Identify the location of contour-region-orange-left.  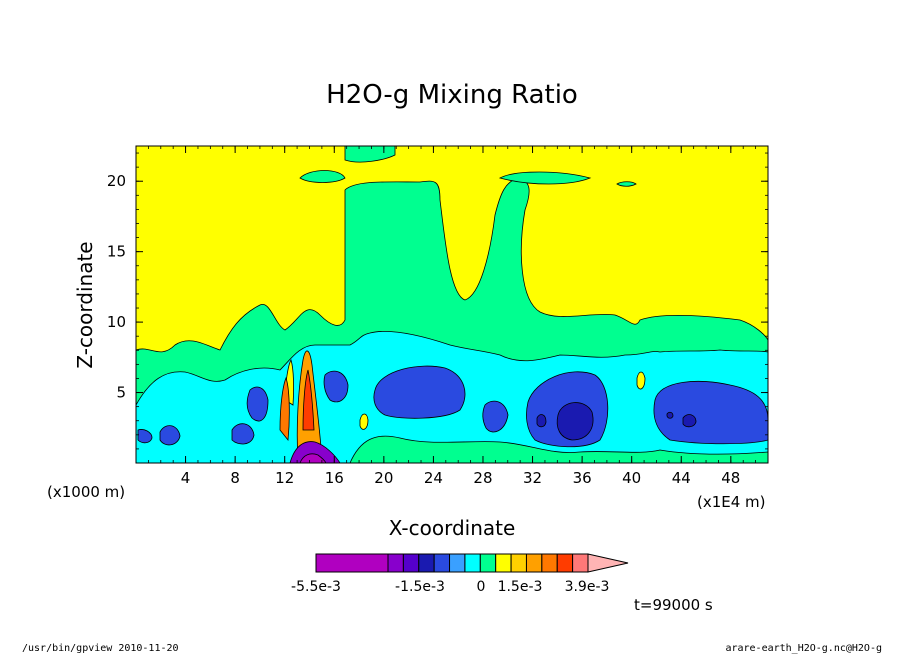
(284, 409).